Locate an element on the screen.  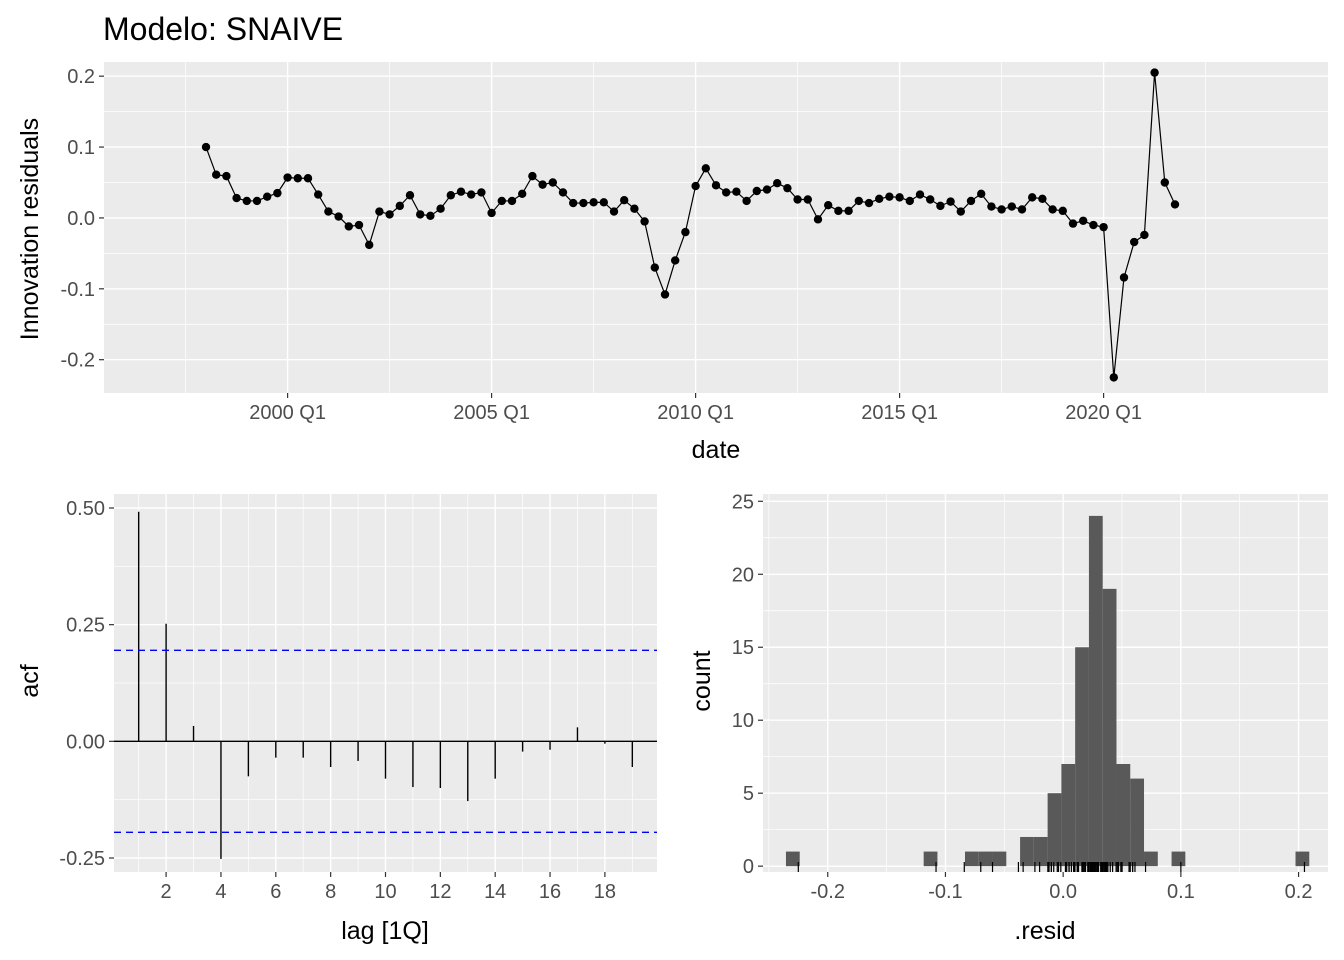
y-tick-label: -0.1 is located at coordinates (78, 290).